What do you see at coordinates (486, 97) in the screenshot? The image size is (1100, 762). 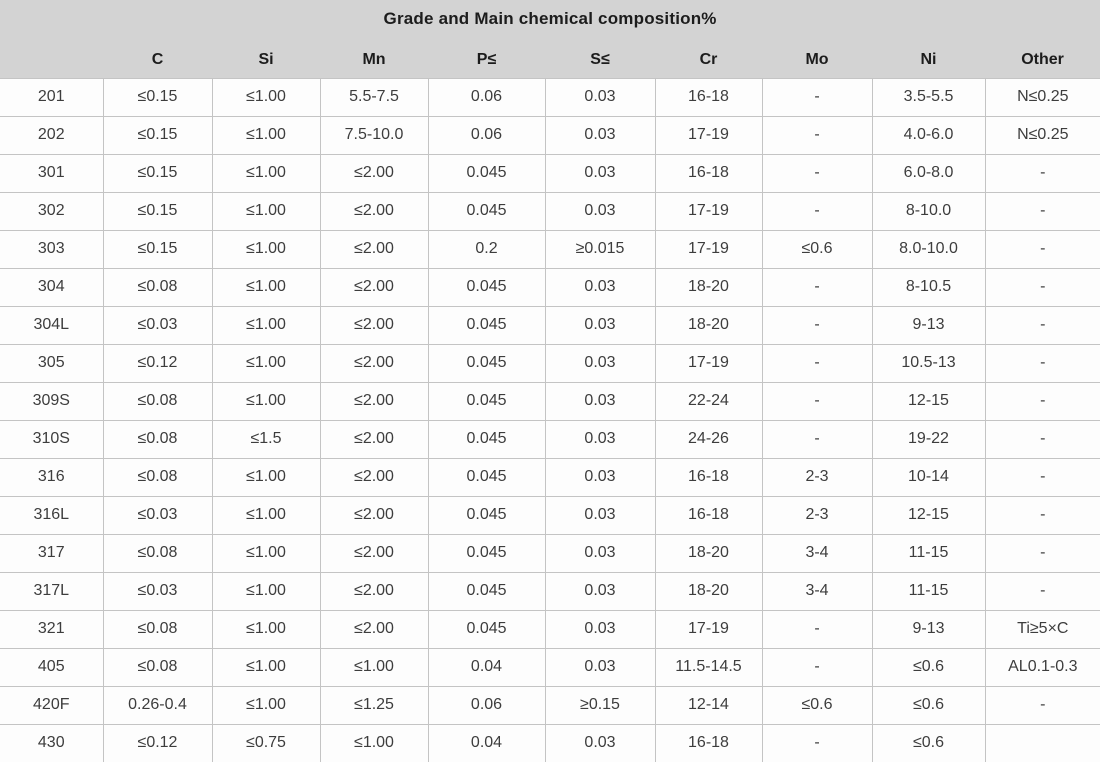 I see `value-cell: 0.06` at bounding box center [486, 97].